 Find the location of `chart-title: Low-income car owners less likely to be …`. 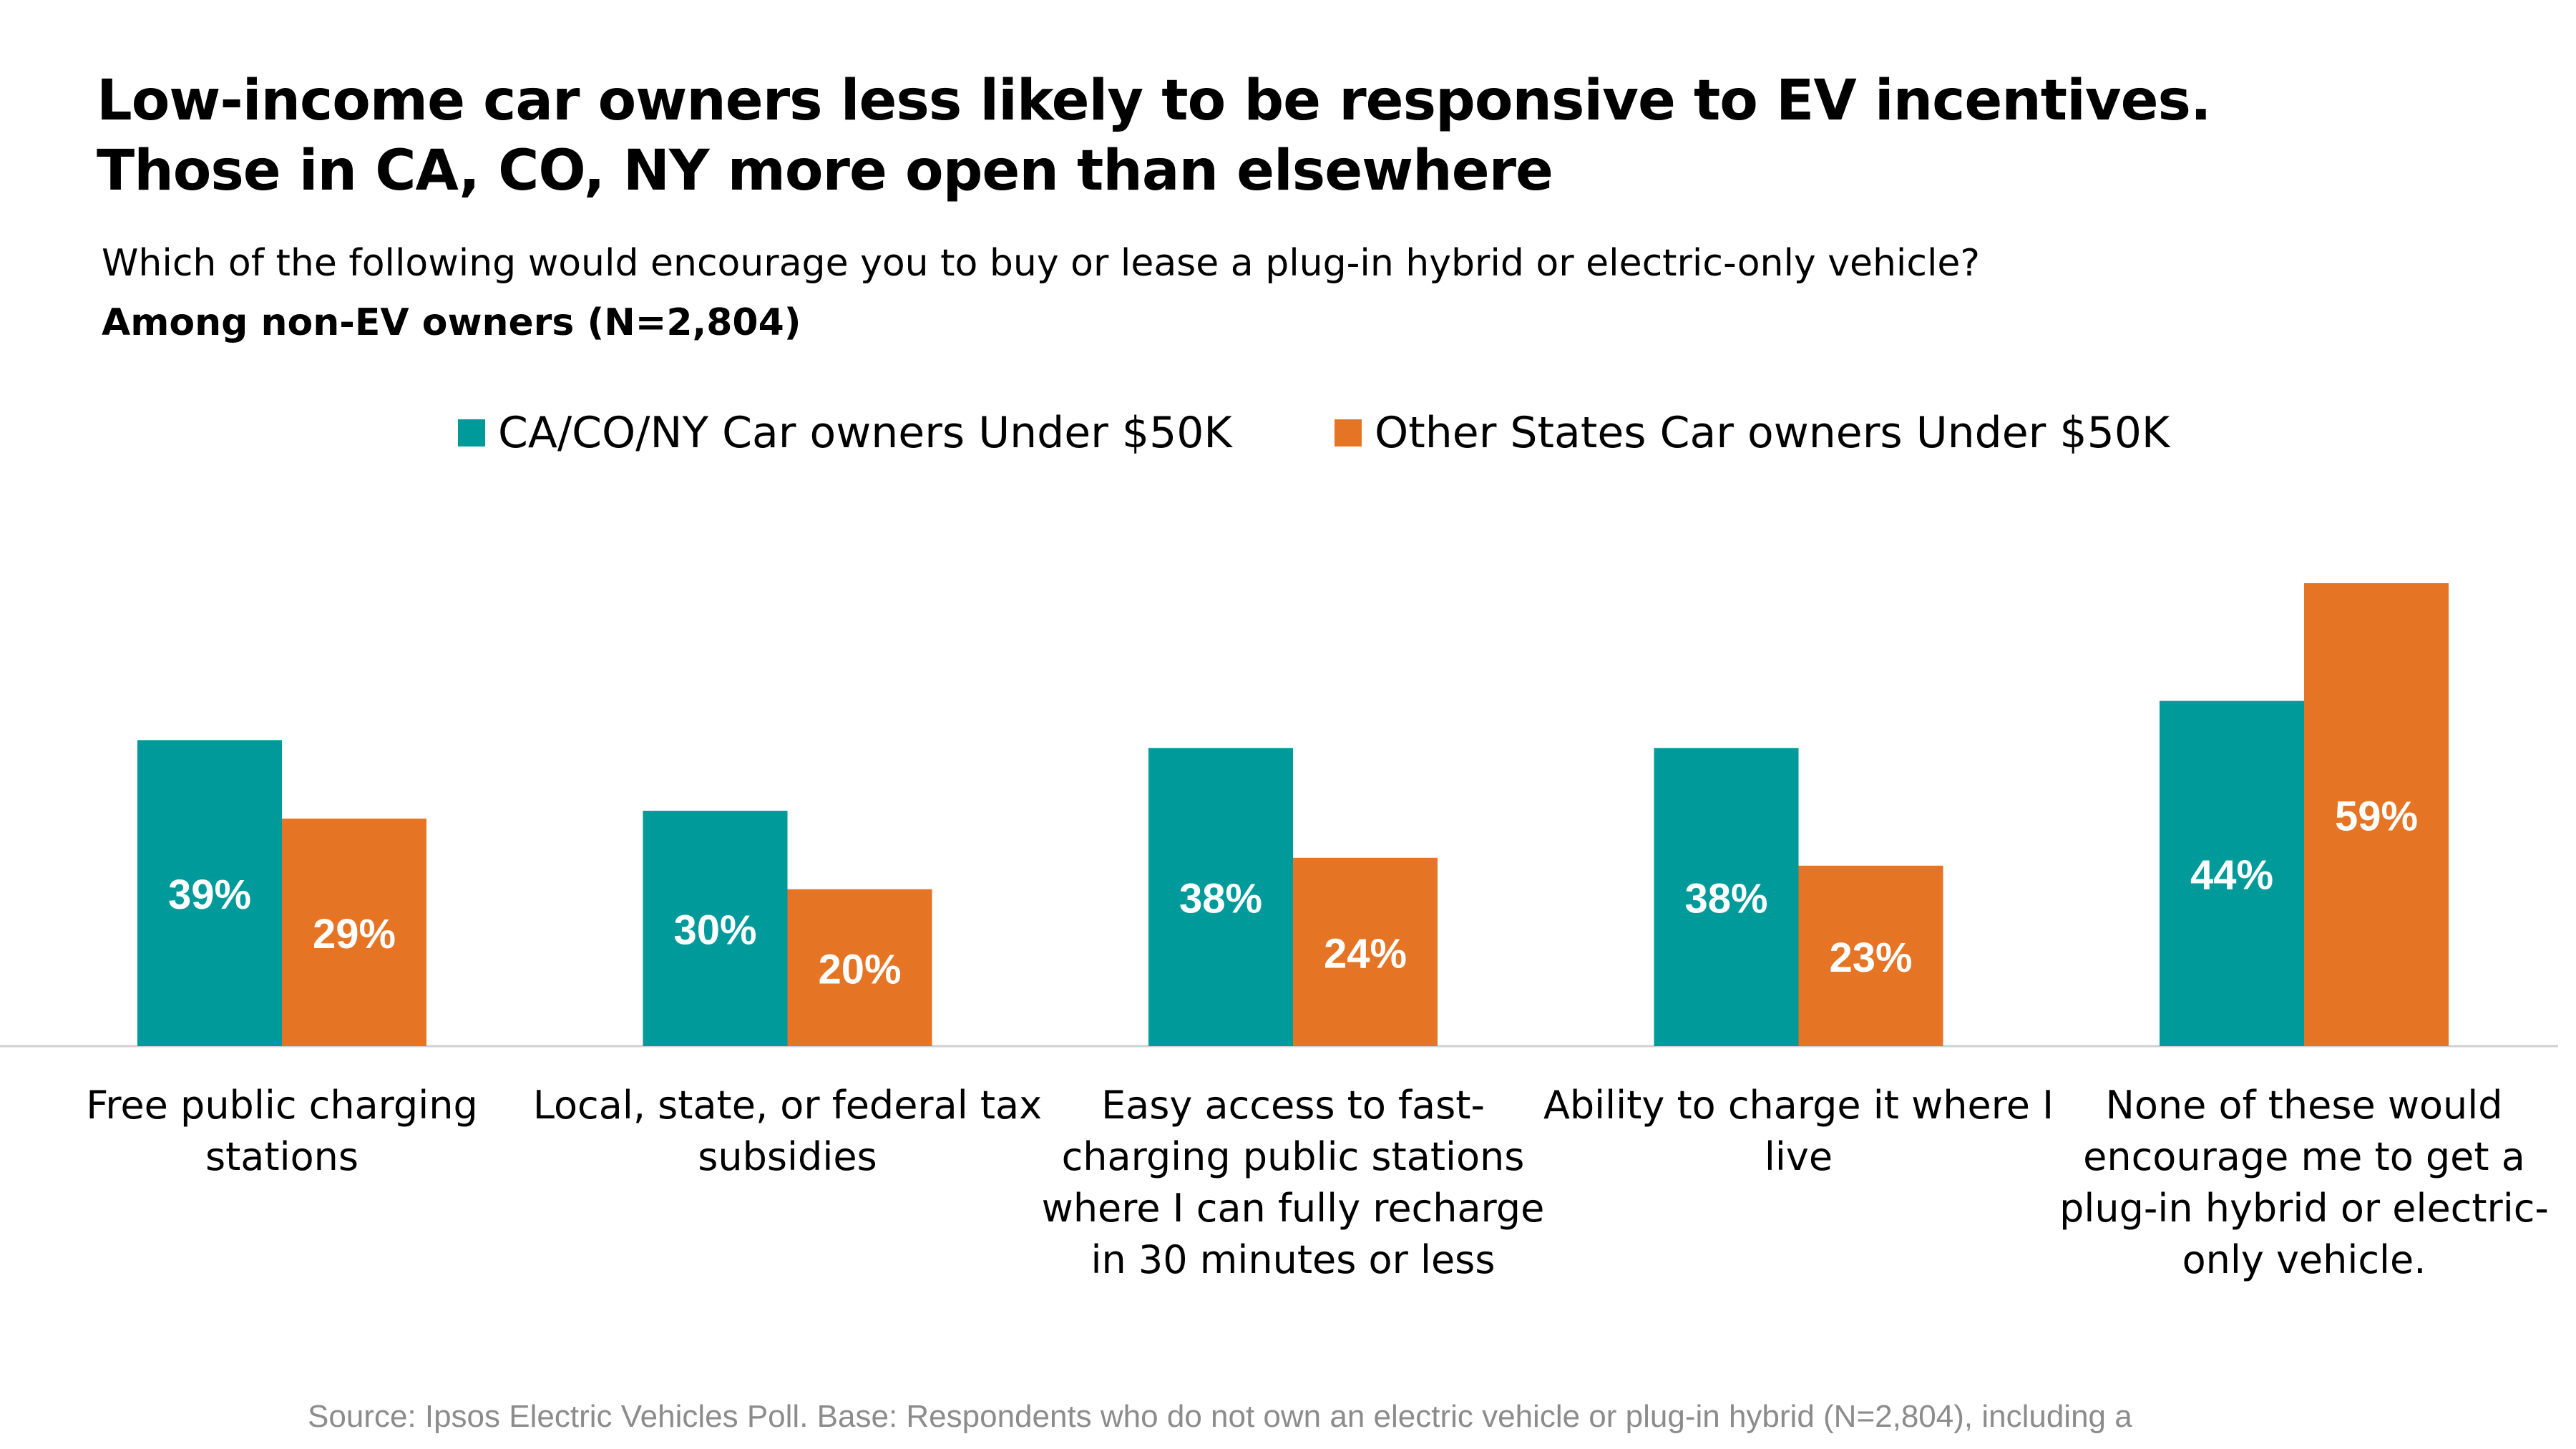

chart-title: Low-income car owners less likely to be … is located at coordinates (1241, 136).